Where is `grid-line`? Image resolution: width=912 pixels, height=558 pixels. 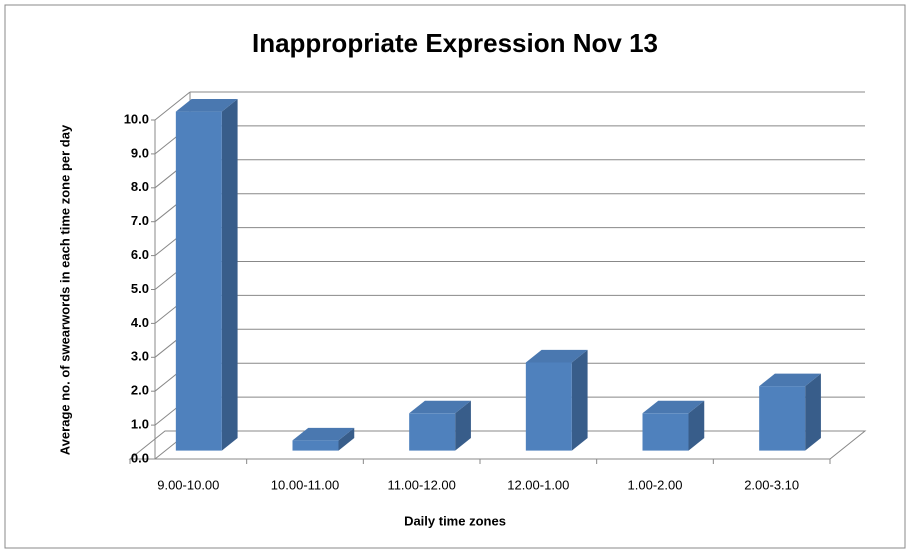 grid-line is located at coordinates (172, 106).